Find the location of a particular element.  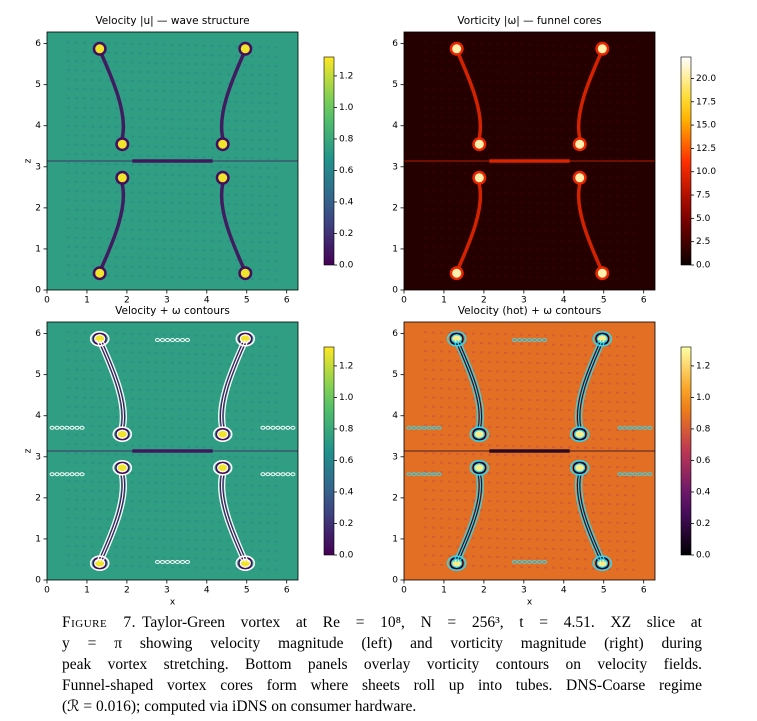

caption-label: Figure 7. is located at coordinates (99, 622).